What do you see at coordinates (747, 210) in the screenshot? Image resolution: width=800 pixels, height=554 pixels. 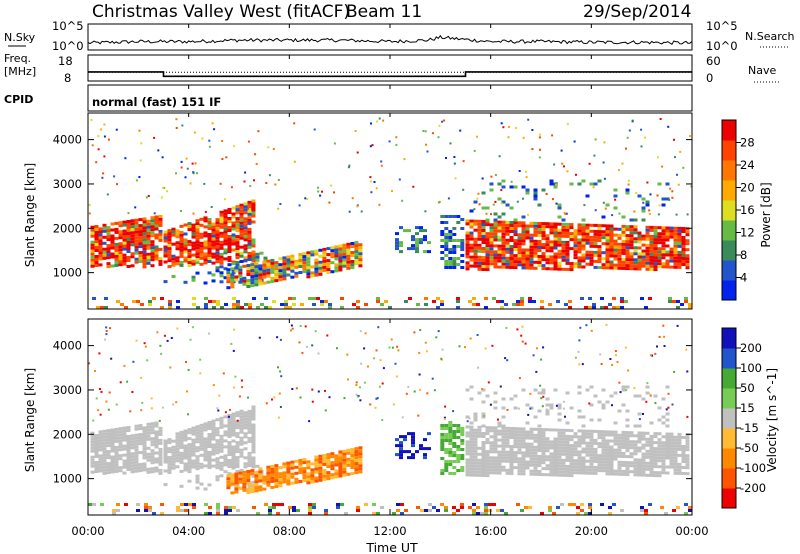 I see `power-cbar-tick-label: 16` at bounding box center [747, 210].